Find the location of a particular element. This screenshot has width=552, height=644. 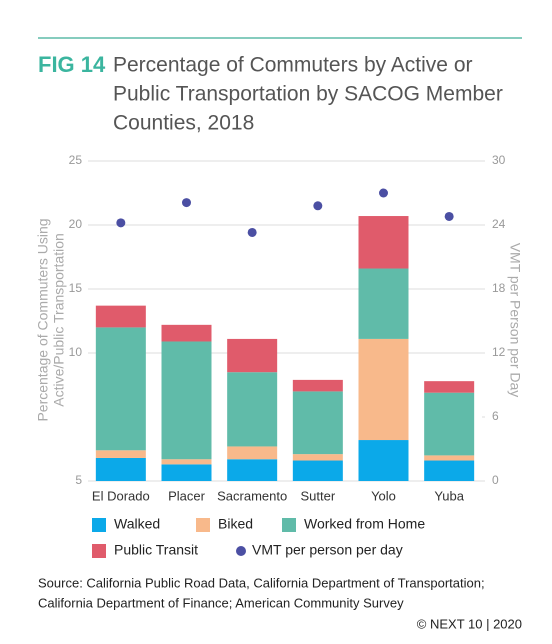

legend-label: Walked is located at coordinates (137, 524).